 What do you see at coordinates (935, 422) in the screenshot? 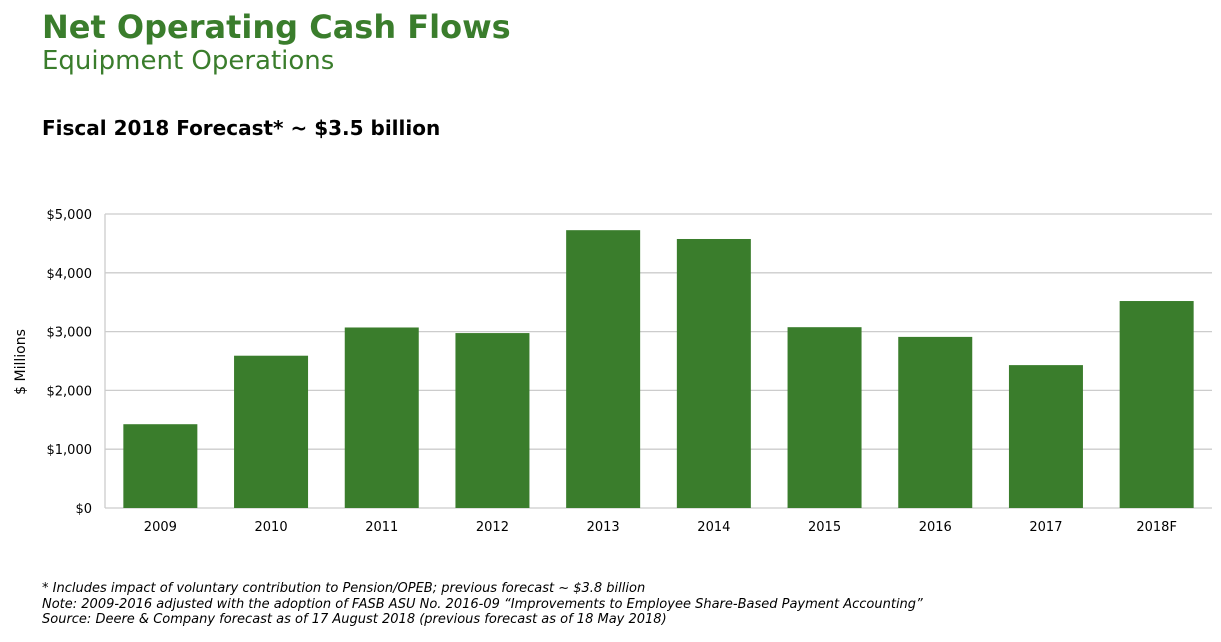
I see `bar-2016` at bounding box center [935, 422].